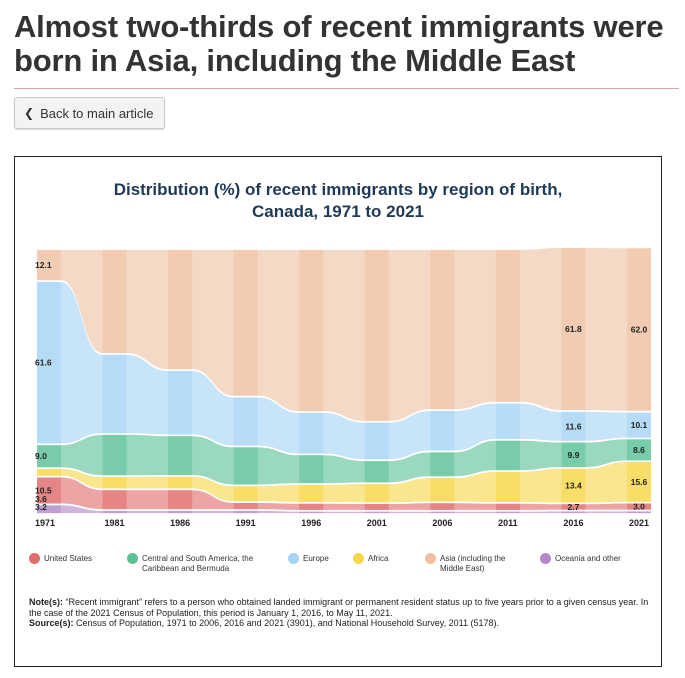 The image size is (685, 678). What do you see at coordinates (186, 568) in the screenshot?
I see `legend-label-line: Caribbean and Bermuda` at bounding box center [186, 568].